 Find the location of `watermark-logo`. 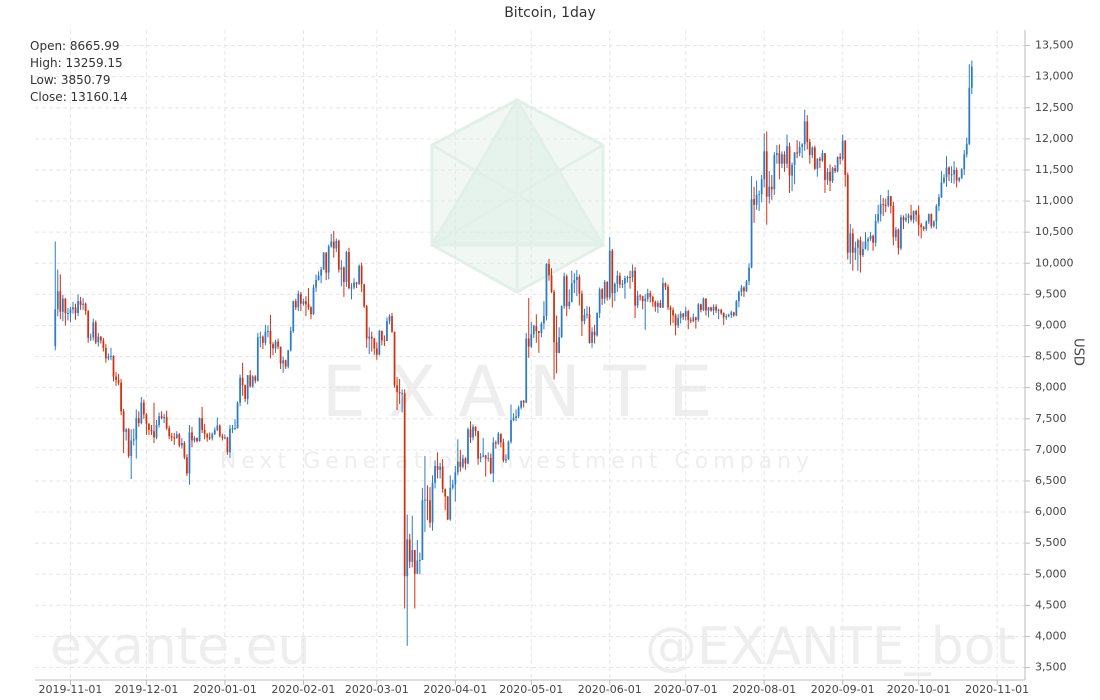

watermark-logo is located at coordinates (517, 195).